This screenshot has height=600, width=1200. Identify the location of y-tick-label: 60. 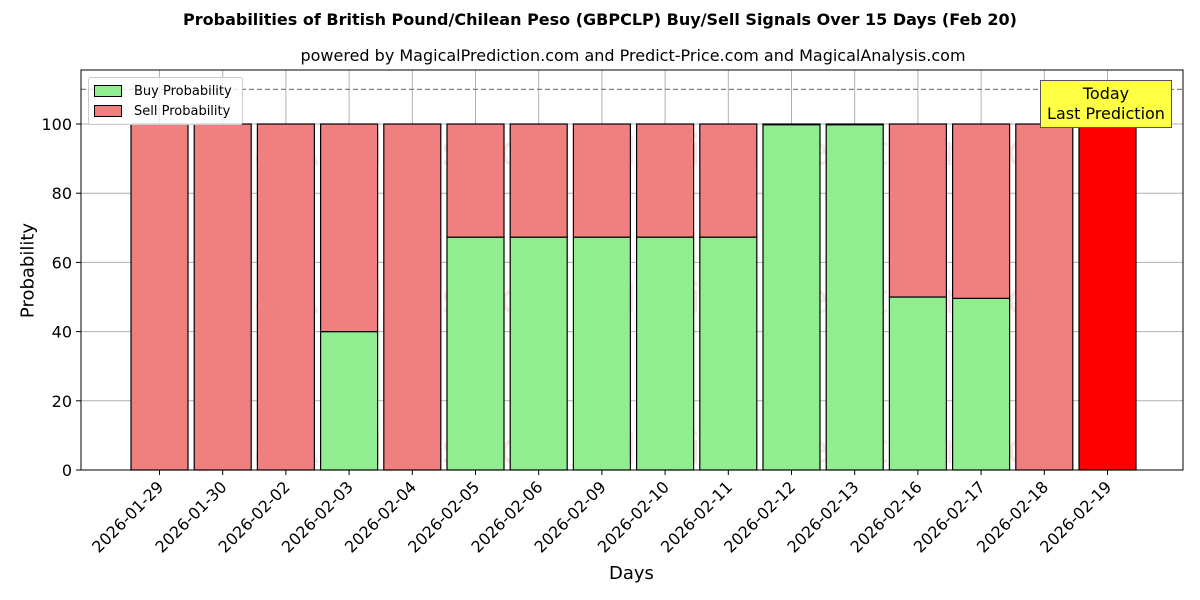
(62, 262).